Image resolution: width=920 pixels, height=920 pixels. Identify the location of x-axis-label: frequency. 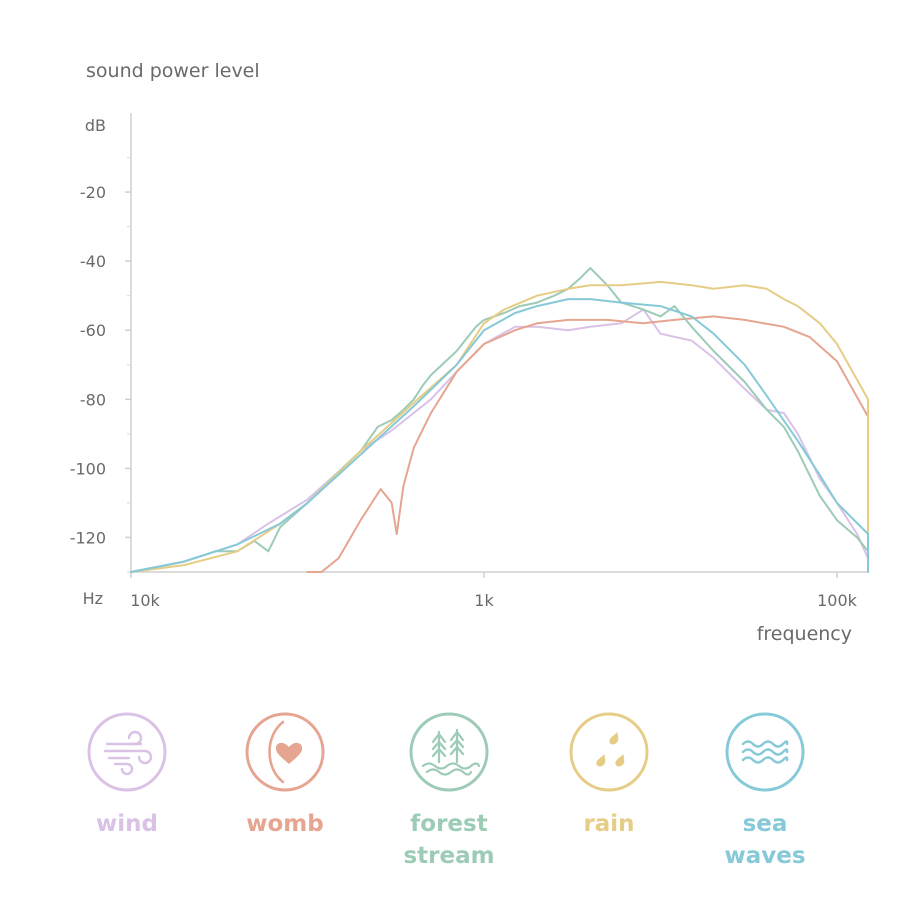
(804, 634).